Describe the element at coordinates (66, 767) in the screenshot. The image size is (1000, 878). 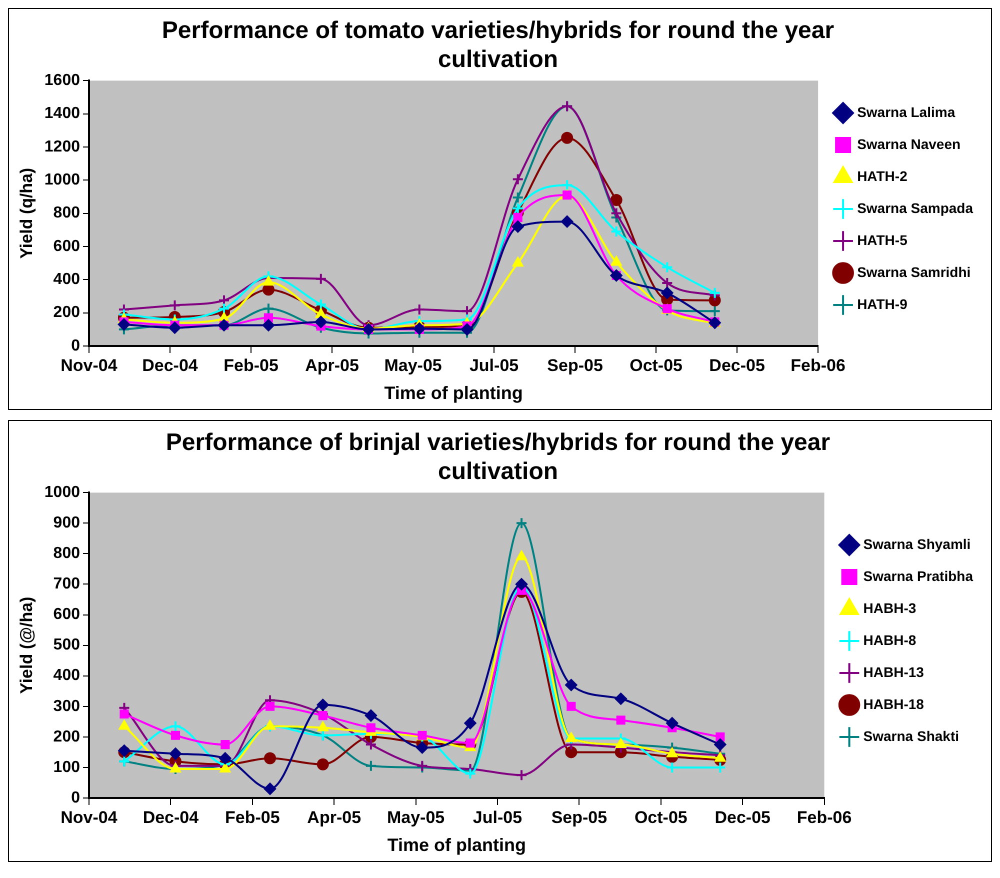
I see `y-tick-label: 100` at that location.